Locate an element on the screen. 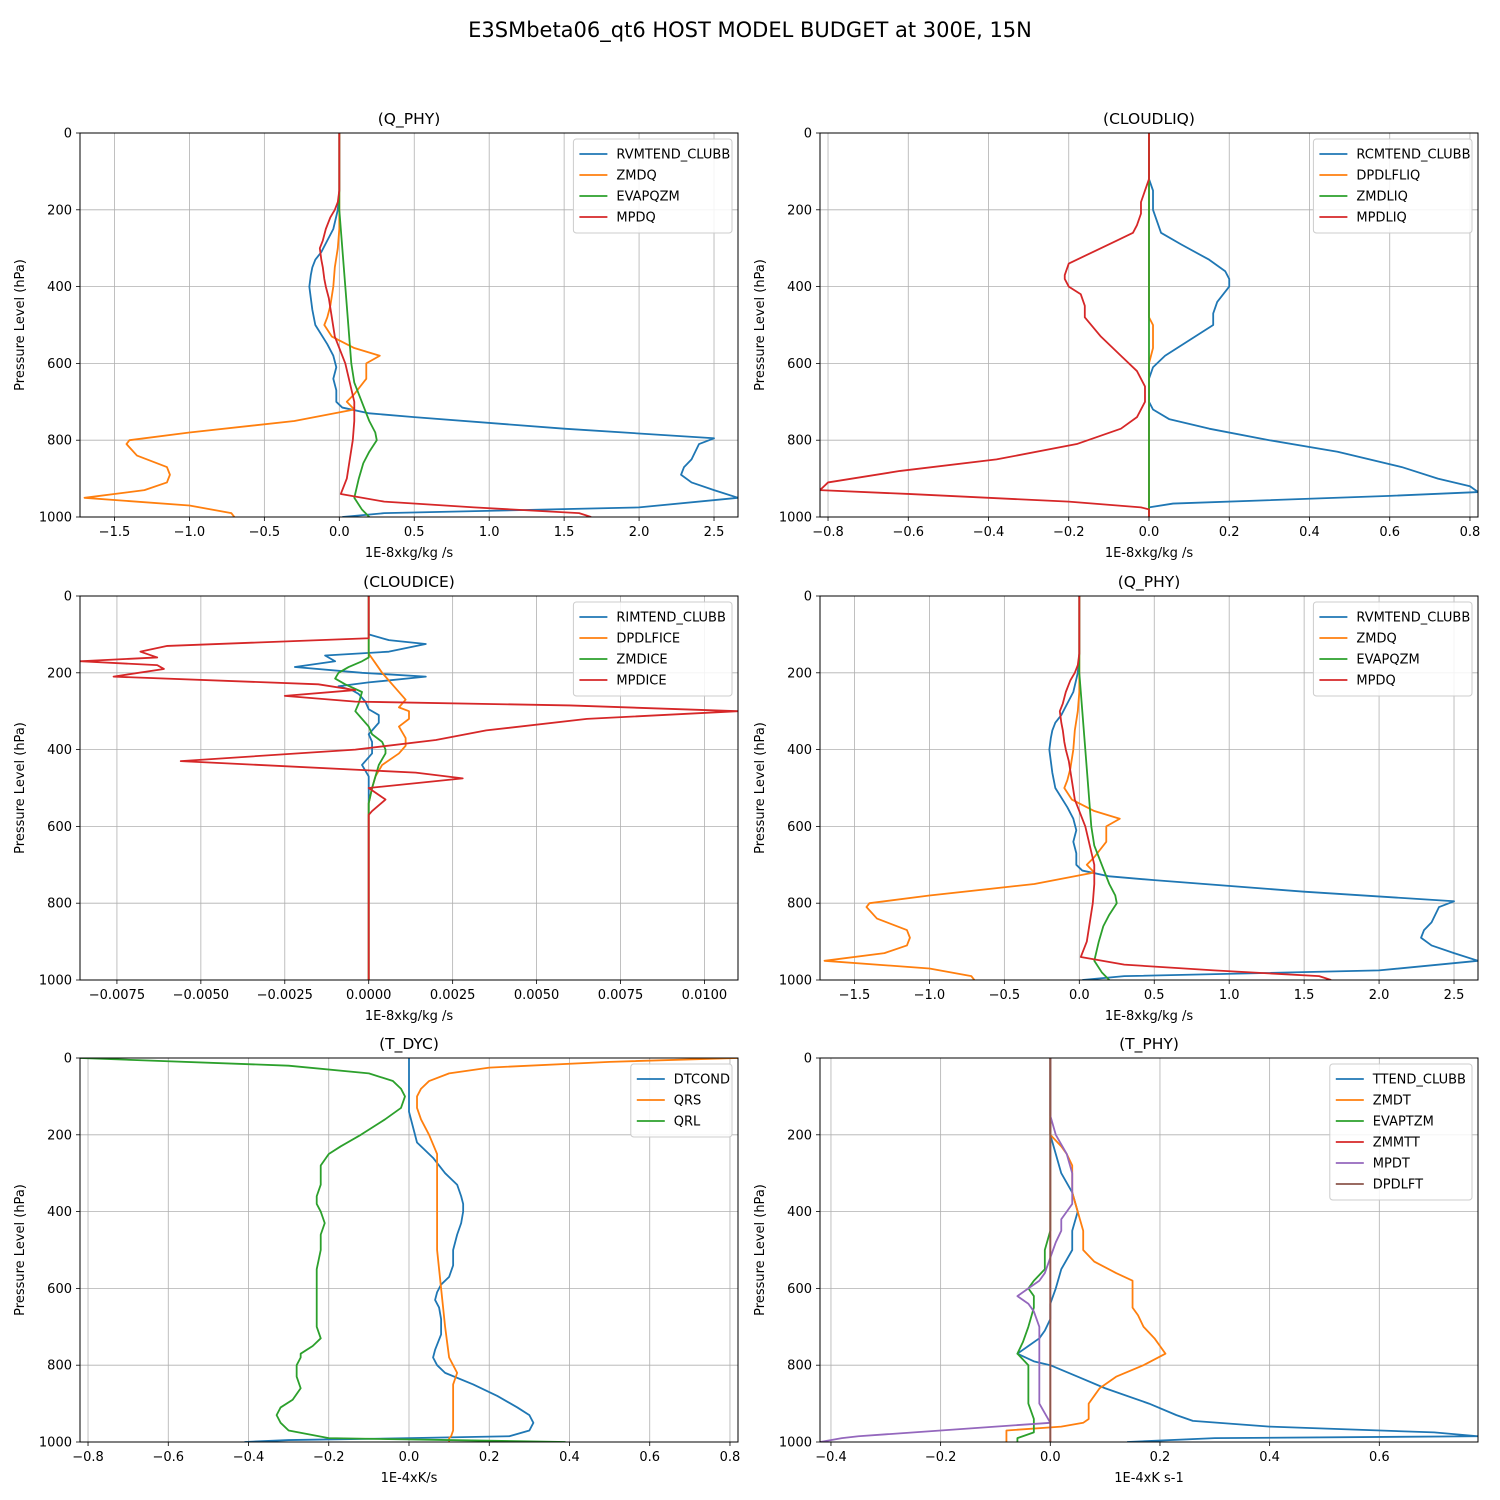 Image resolution: width=1500 pixels, height=1500 pixels. legend: RVMTEND_CLUBB ZMDQ EVAPQZM MPDQ is located at coordinates (1392, 649).